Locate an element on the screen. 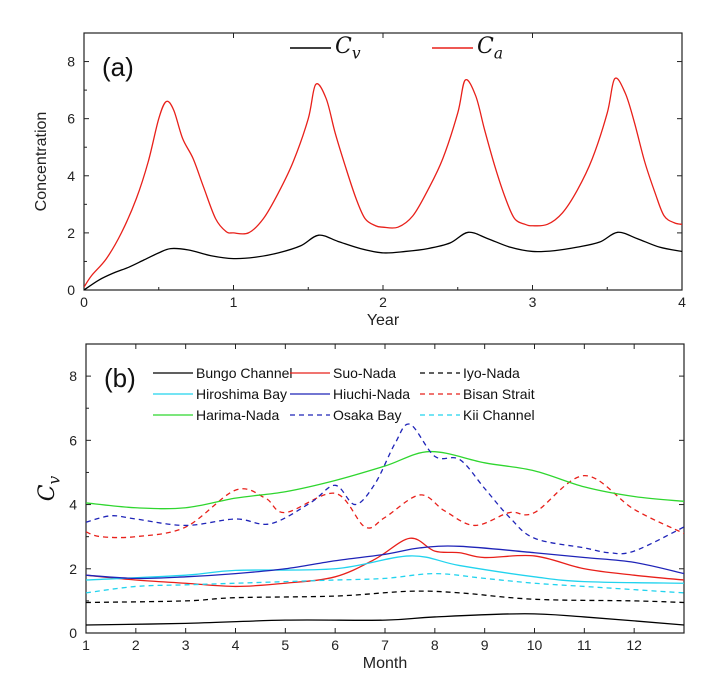 This screenshot has height=691, width=702. x-axis-label: Year is located at coordinates (383, 320).